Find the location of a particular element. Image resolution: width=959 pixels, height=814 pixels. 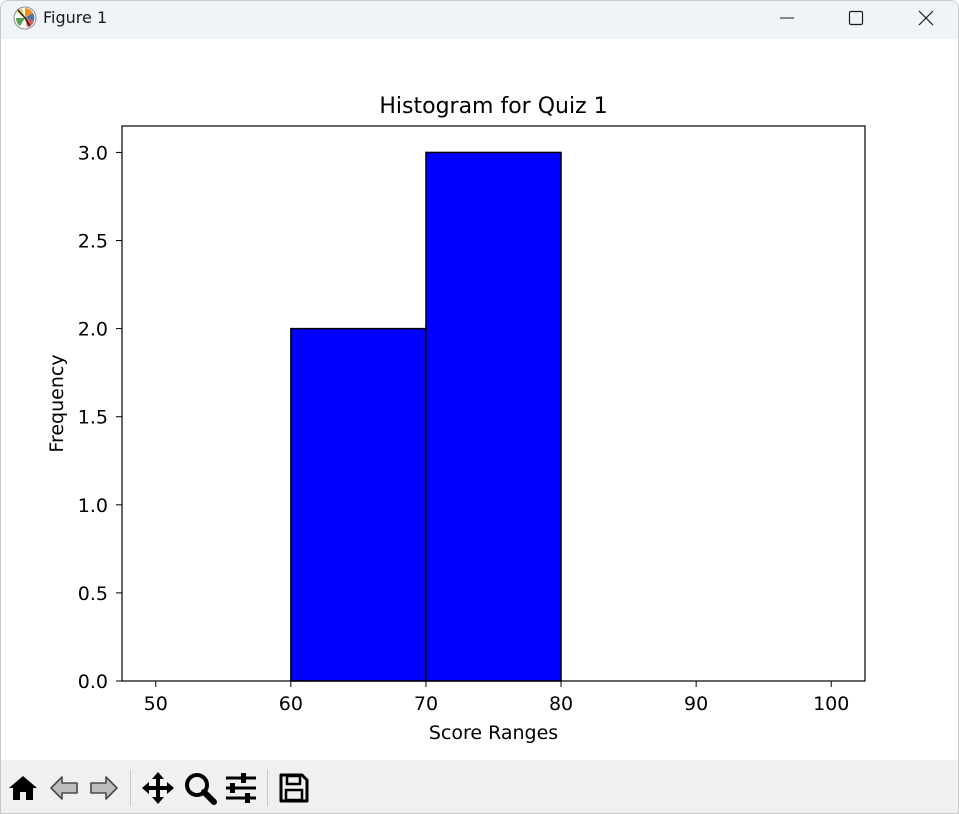

home-button is located at coordinates (23, 788).